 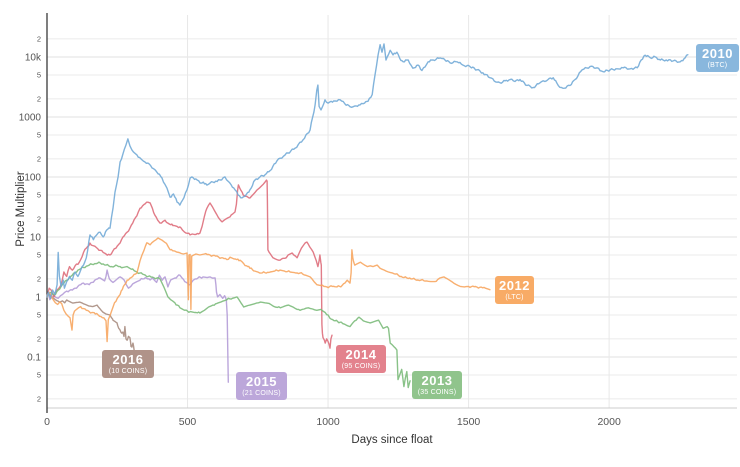 What do you see at coordinates (128, 359) in the screenshot?
I see `series-label-year: 2016` at bounding box center [128, 359].